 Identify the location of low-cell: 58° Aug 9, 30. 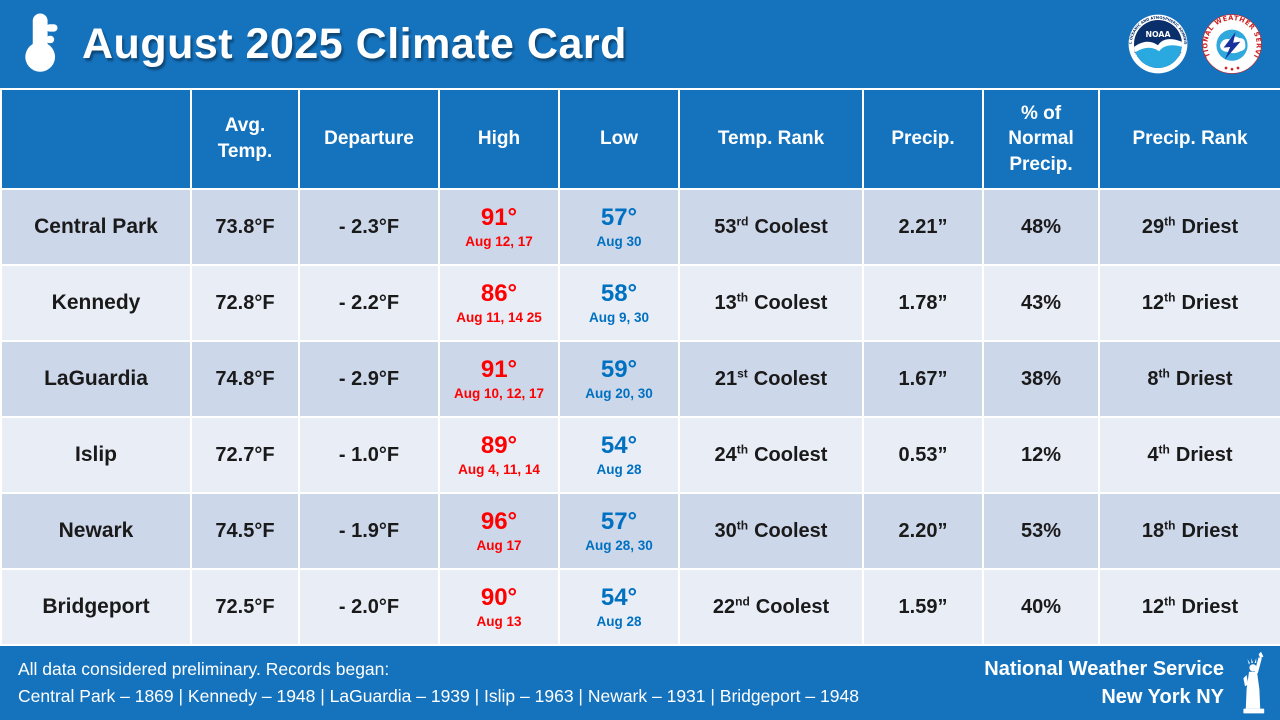
(619, 303).